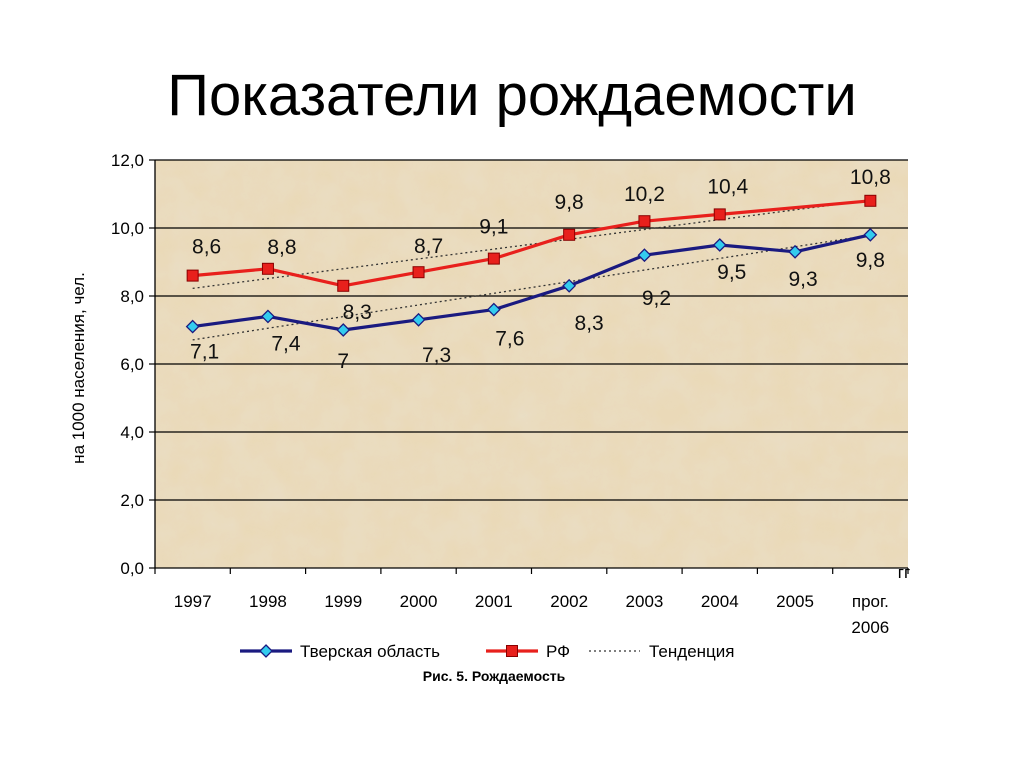 This screenshot has height=768, width=1024. Describe the element at coordinates (494, 676) in the screenshot. I see `figure-caption: Рис. 5. Рождаемость` at that location.